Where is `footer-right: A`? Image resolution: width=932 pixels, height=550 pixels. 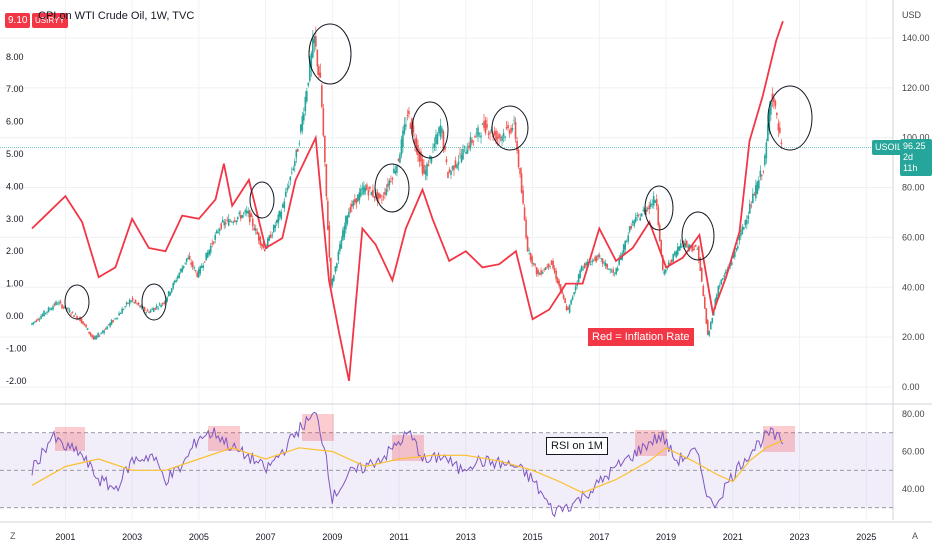 footer-right: A is located at coordinates (915, 536).